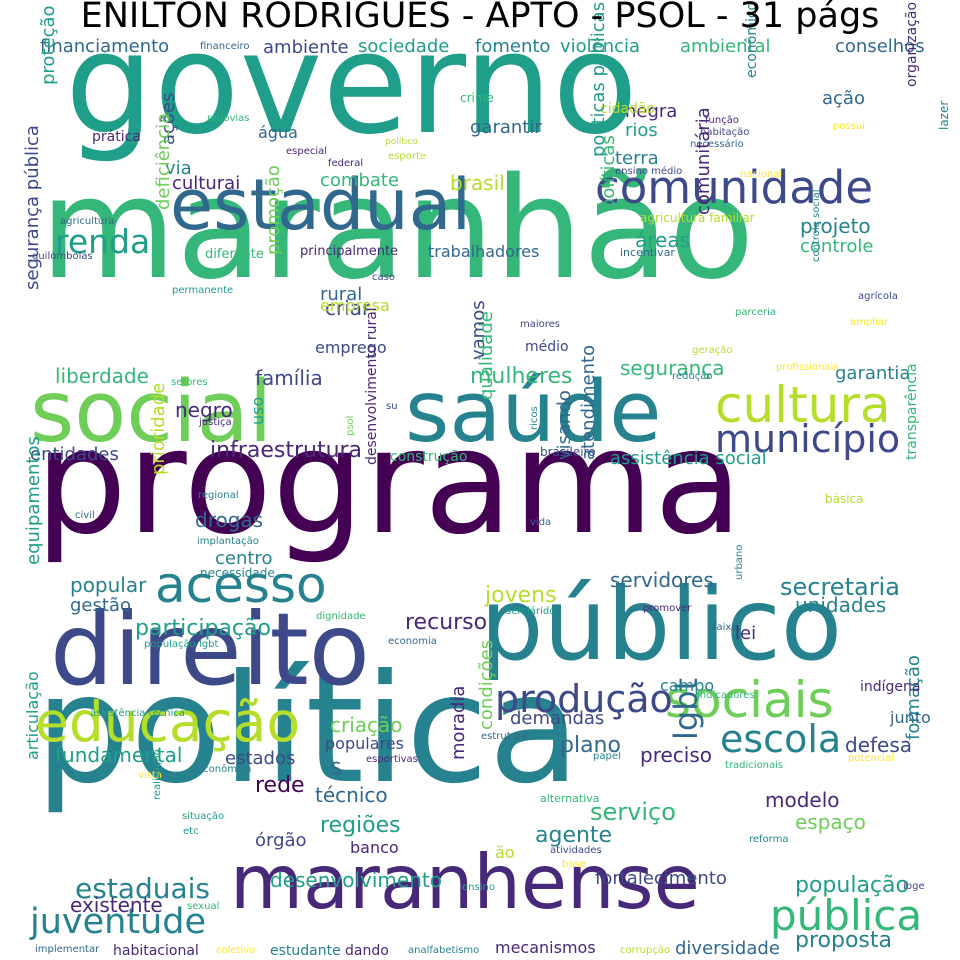 This screenshot has height=960, width=960. Describe the element at coordinates (913, 697) in the screenshot. I see `cloud-word: formação` at that location.